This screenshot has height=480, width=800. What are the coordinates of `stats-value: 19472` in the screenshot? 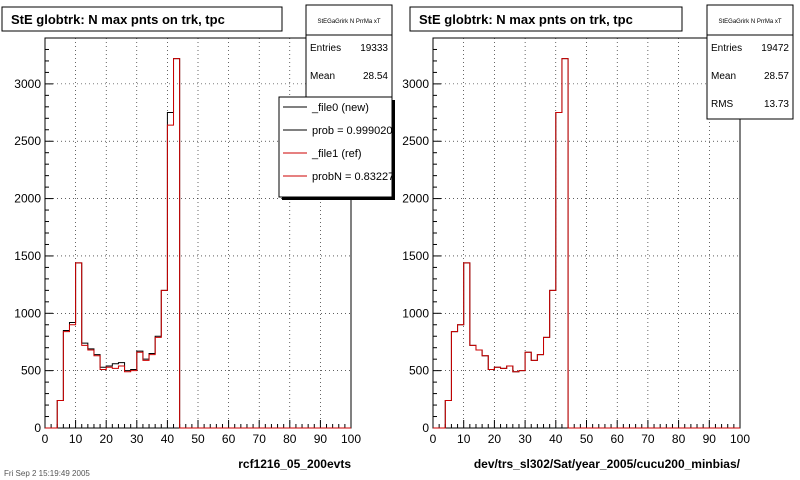 It's located at (775, 48).